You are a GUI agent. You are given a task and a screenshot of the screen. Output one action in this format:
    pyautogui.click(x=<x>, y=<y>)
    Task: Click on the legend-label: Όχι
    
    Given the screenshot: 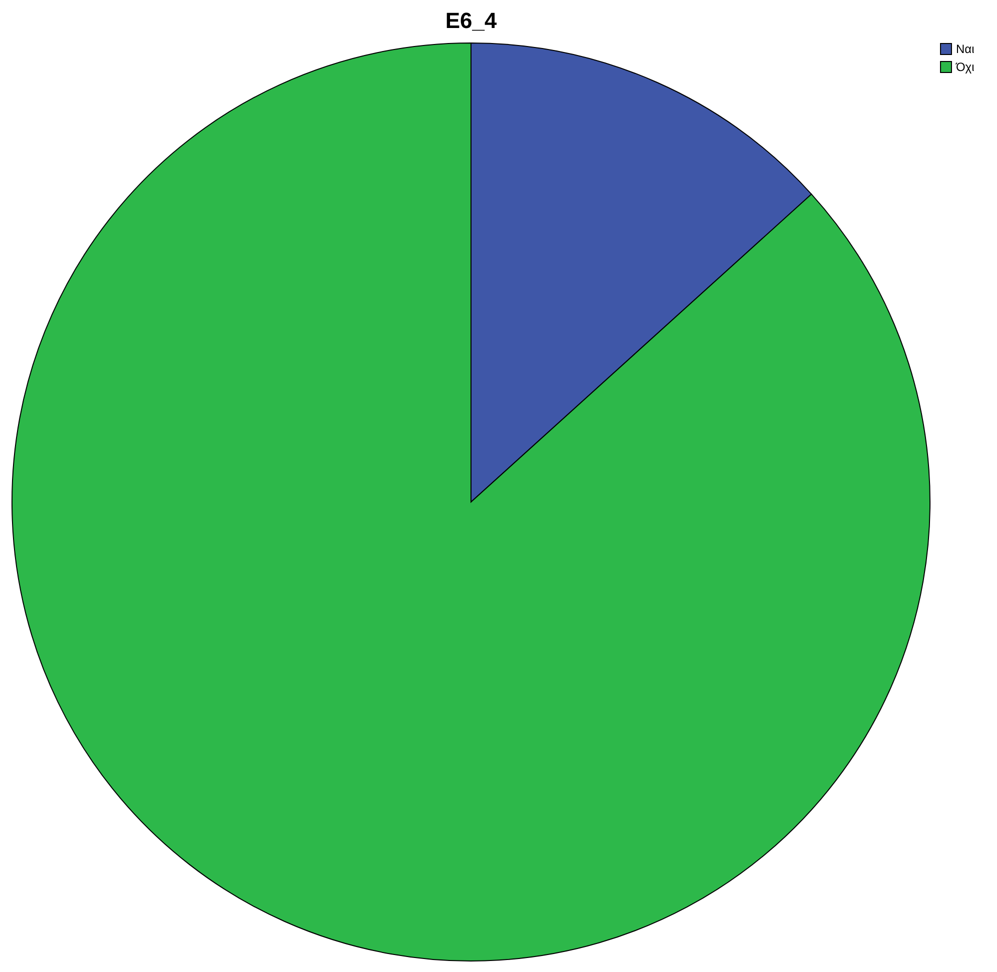 What is the action you would take?
    pyautogui.click(x=965, y=67)
    